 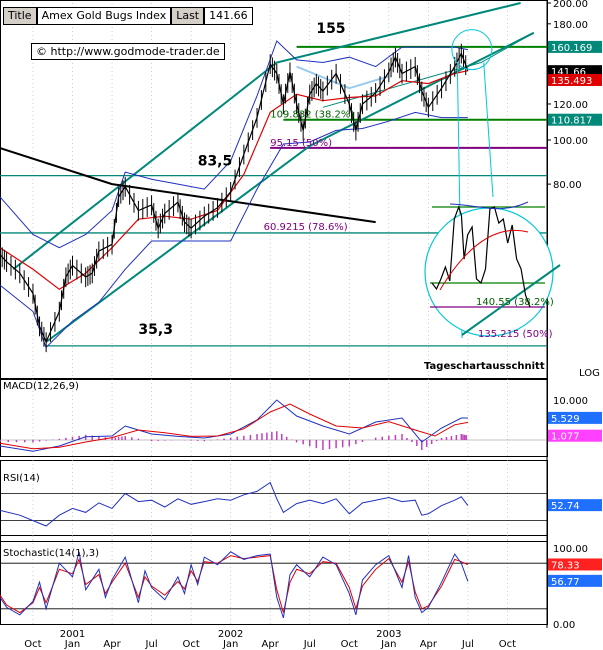 I want to click on y-tick-label: 200.00, so click(x=570, y=5).